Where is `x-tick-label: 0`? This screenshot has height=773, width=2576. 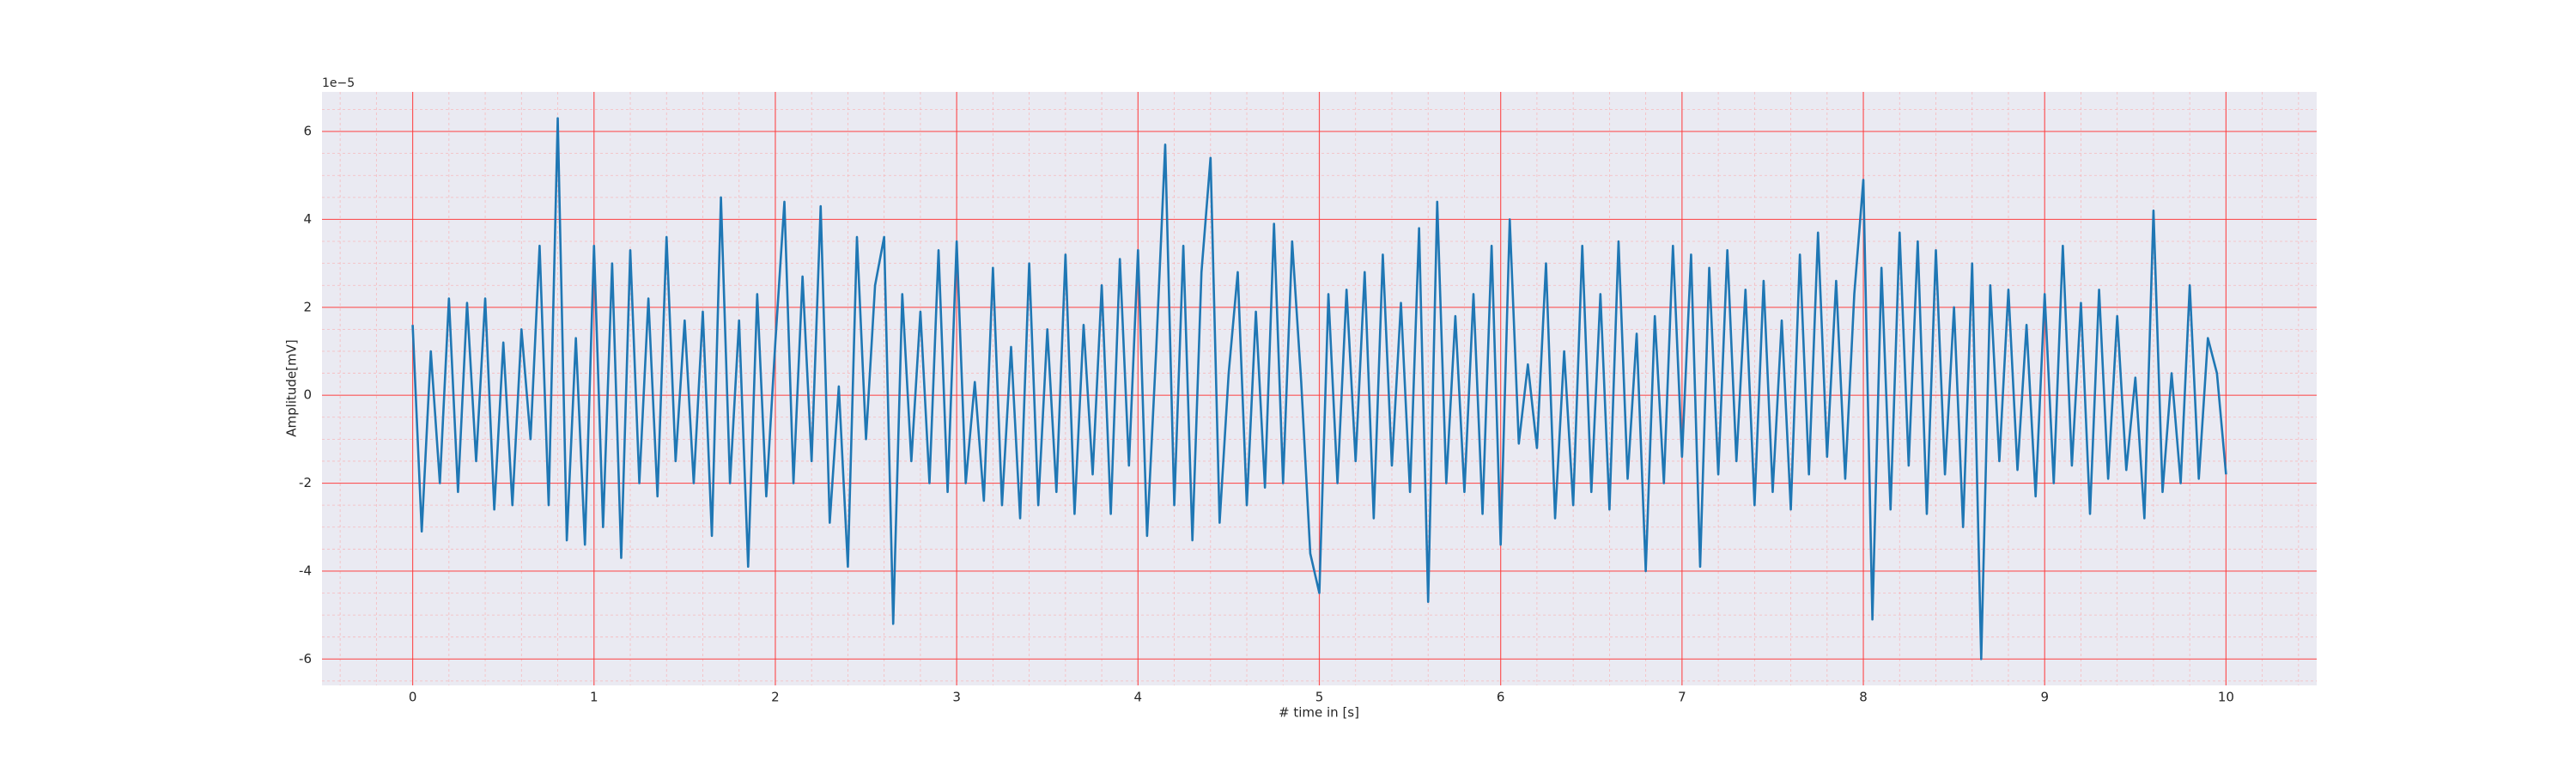 x-tick-label: 0 is located at coordinates (413, 697).